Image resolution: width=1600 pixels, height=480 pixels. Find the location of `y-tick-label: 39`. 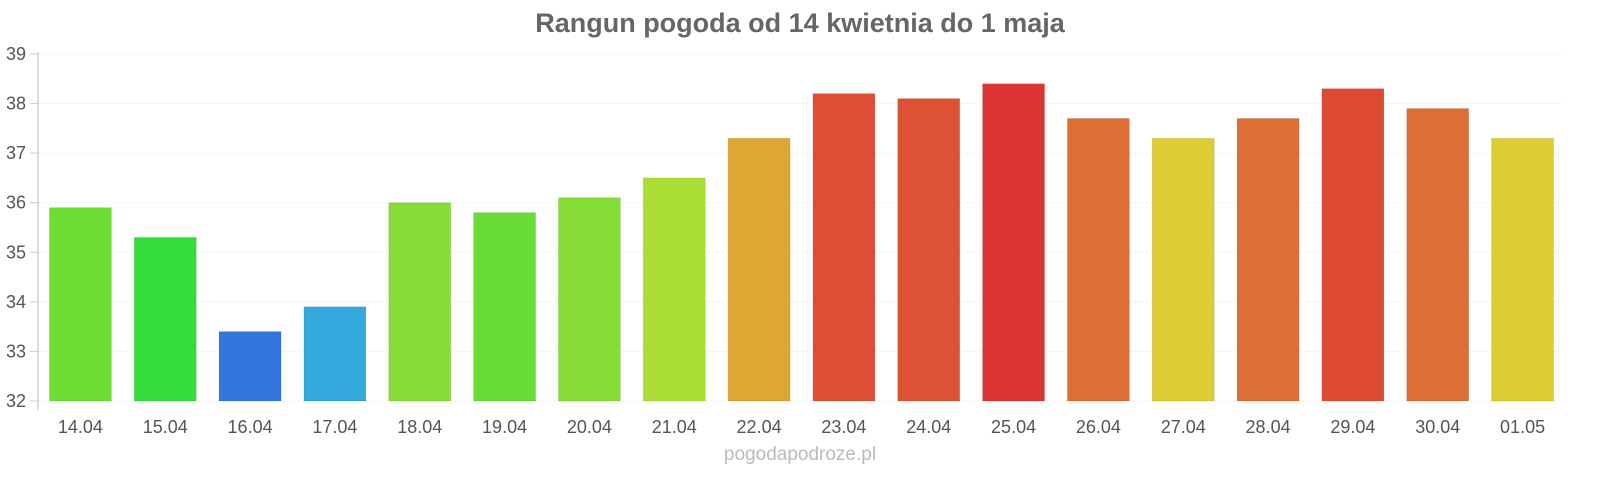

y-tick-label: 39 is located at coordinates (16, 54).